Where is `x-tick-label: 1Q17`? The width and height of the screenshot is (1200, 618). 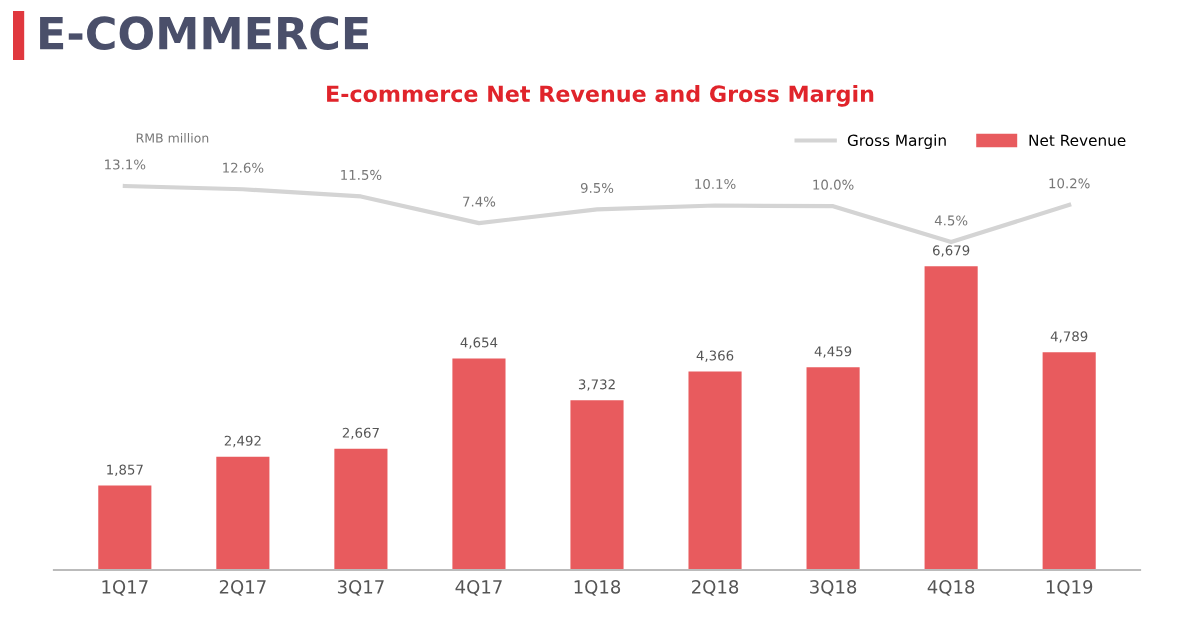
x-tick-label: 1Q17 is located at coordinates (125, 588).